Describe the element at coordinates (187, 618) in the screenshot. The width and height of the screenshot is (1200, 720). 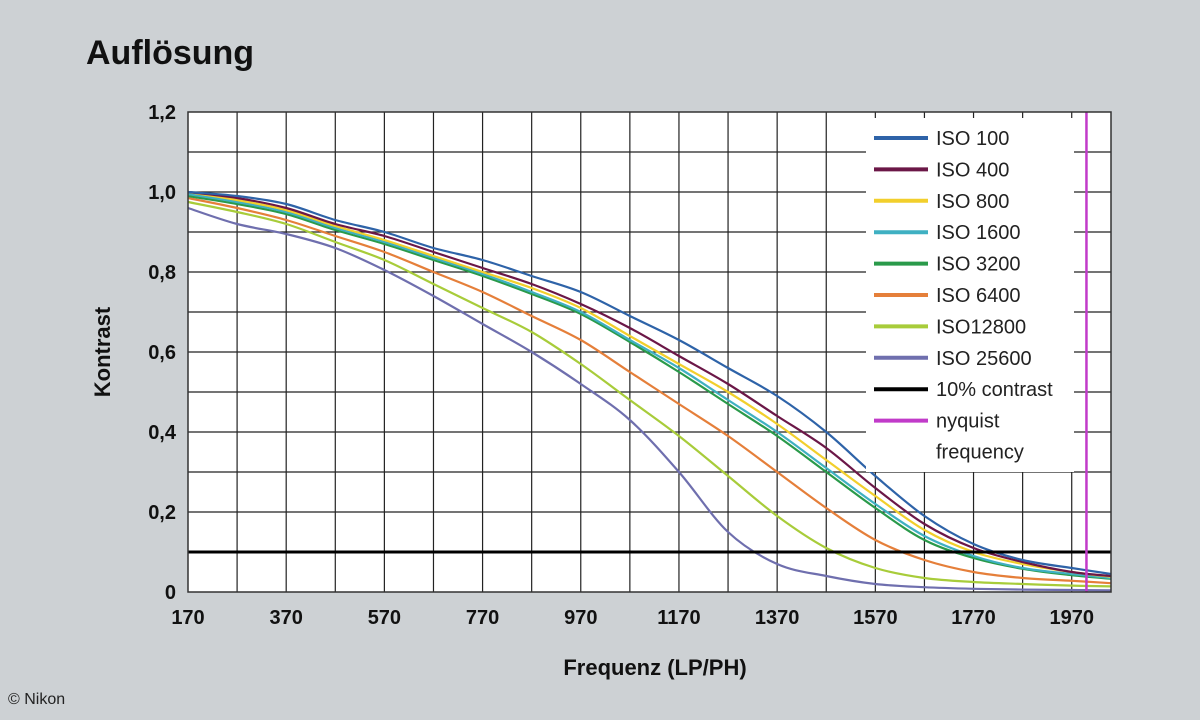
I see `x-tick-label: 170` at that location.